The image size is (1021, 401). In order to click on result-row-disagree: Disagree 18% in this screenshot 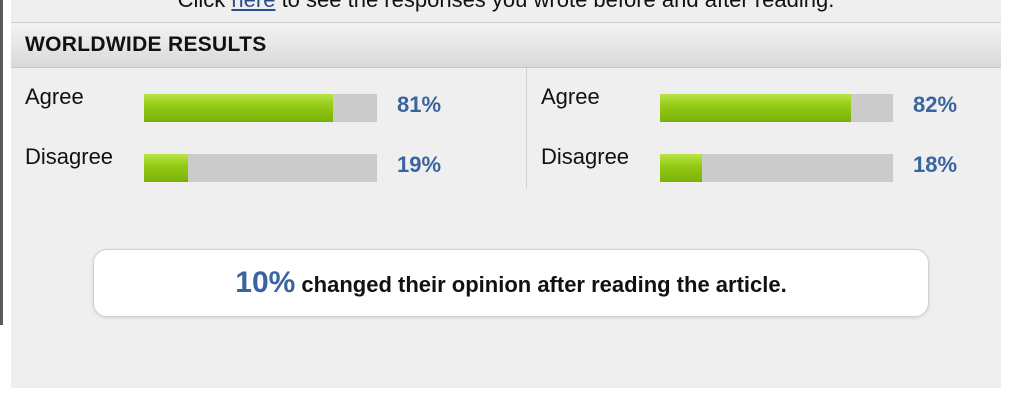, I will do `click(767, 164)`.